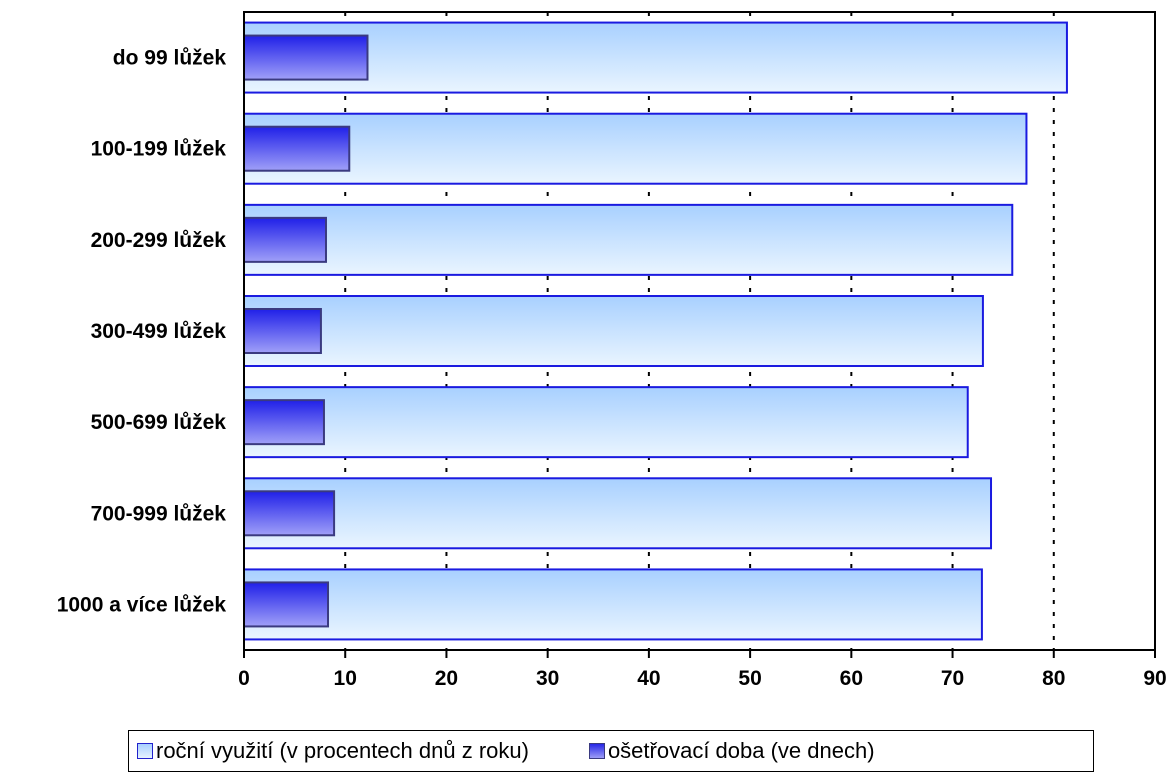  I want to click on x-tick-label: 80, so click(1053, 678).